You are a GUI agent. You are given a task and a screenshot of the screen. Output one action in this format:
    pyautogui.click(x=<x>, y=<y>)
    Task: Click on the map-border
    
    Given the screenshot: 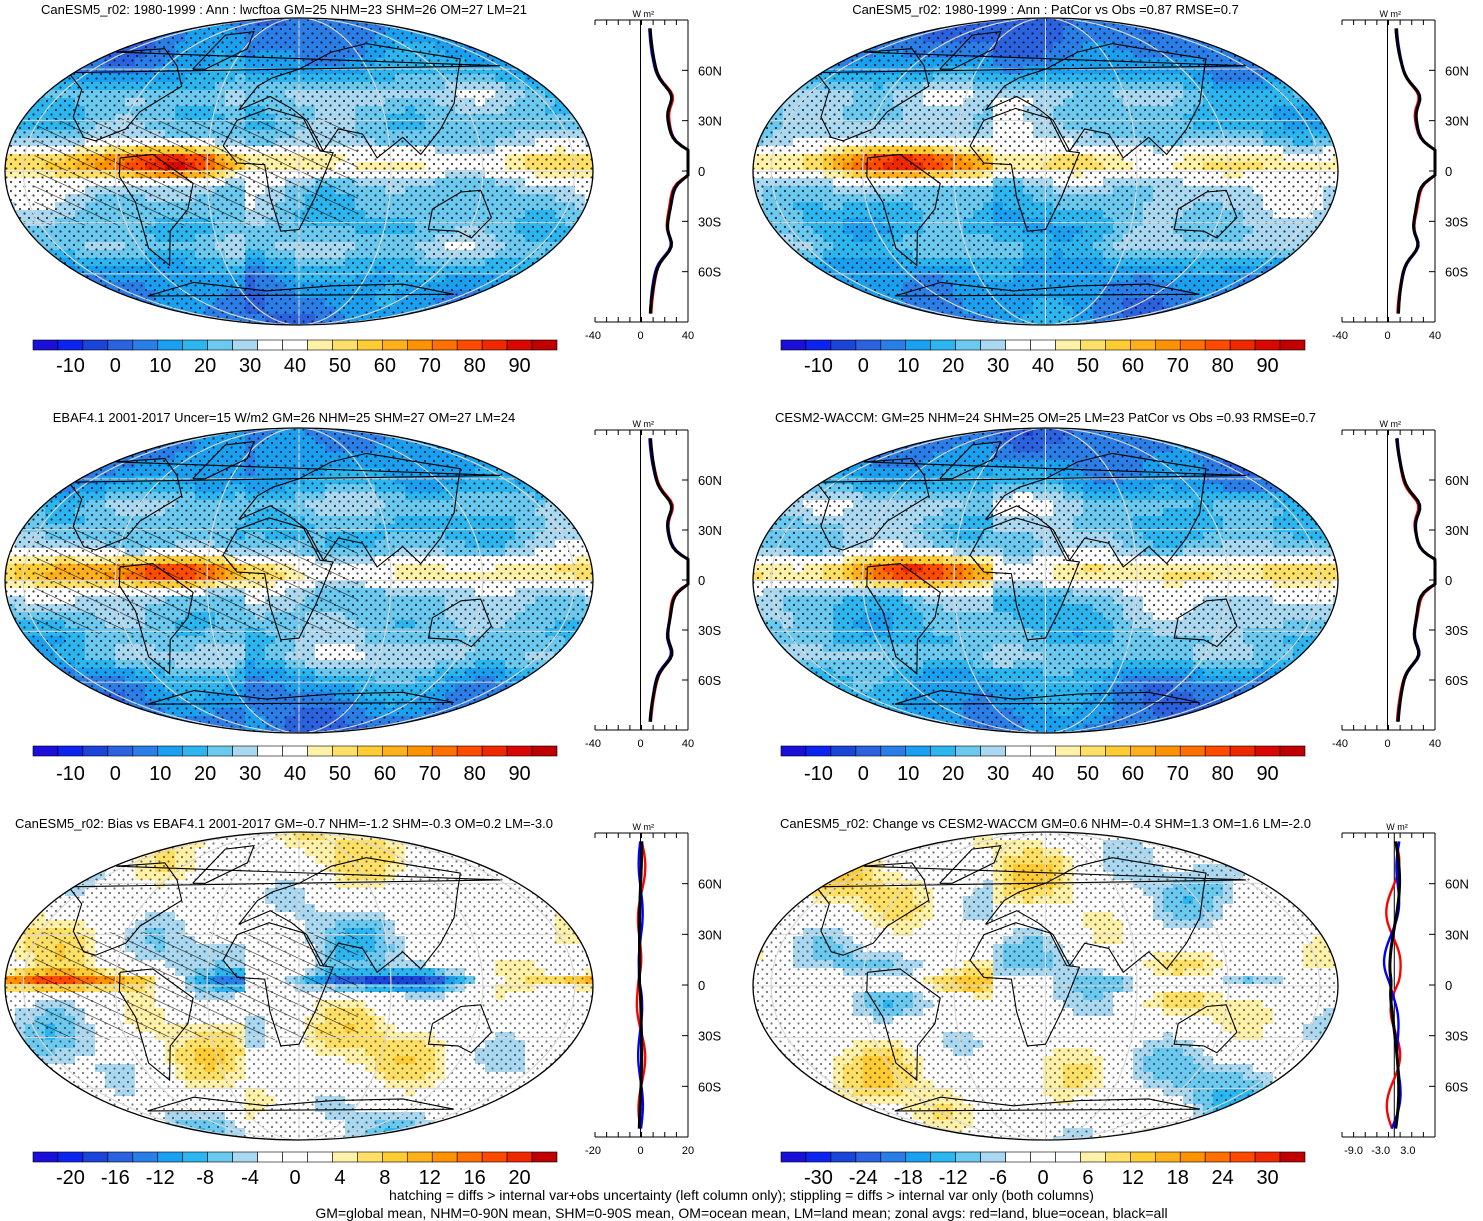 What is the action you would take?
    pyautogui.click(x=299, y=171)
    